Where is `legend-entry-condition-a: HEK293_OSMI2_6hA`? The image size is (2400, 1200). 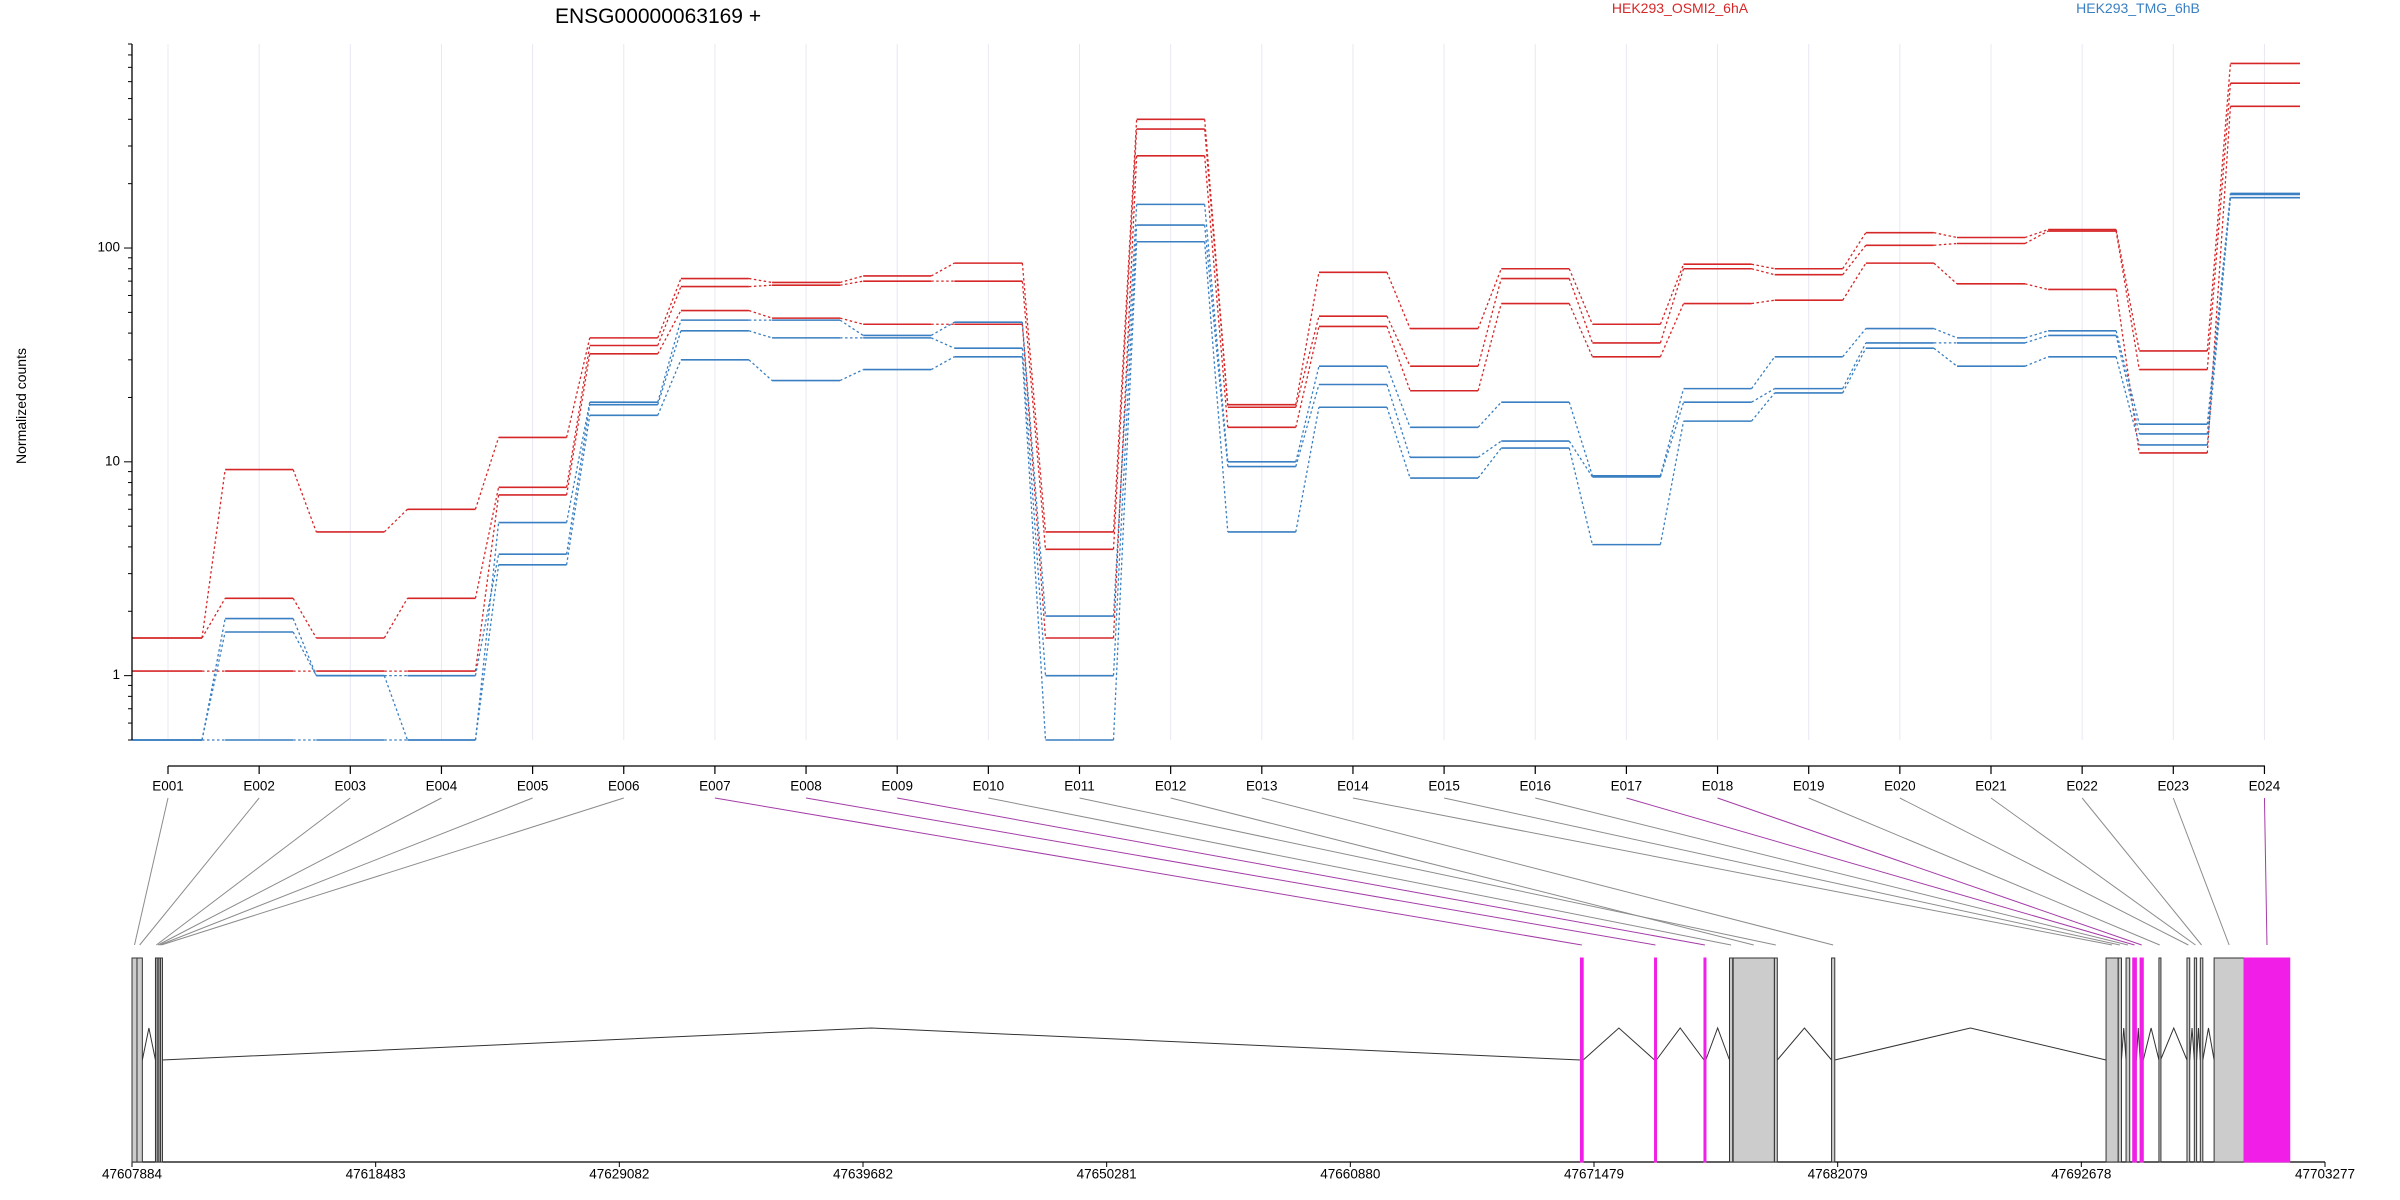
legend-entry-condition-a: HEK293_OSMI2_6hA is located at coordinates (1680, 8).